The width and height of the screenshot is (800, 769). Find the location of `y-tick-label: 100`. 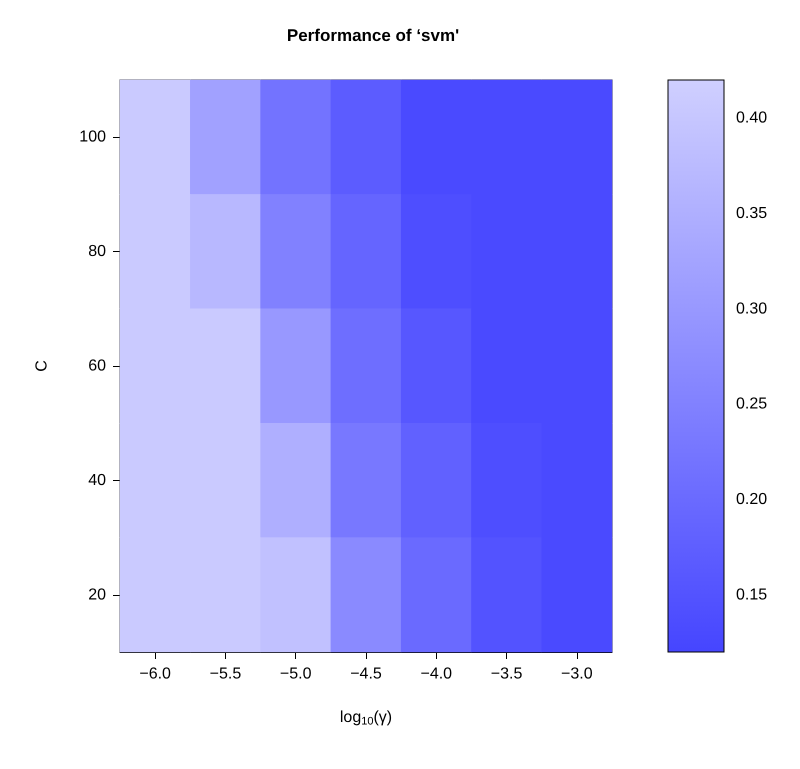

y-tick-label: 100 is located at coordinates (92, 137).